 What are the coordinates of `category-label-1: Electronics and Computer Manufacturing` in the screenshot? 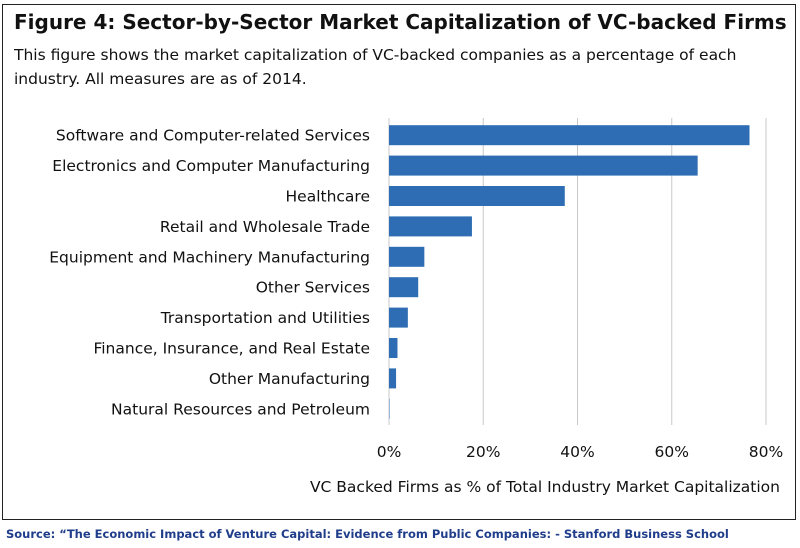 It's located at (211, 166).